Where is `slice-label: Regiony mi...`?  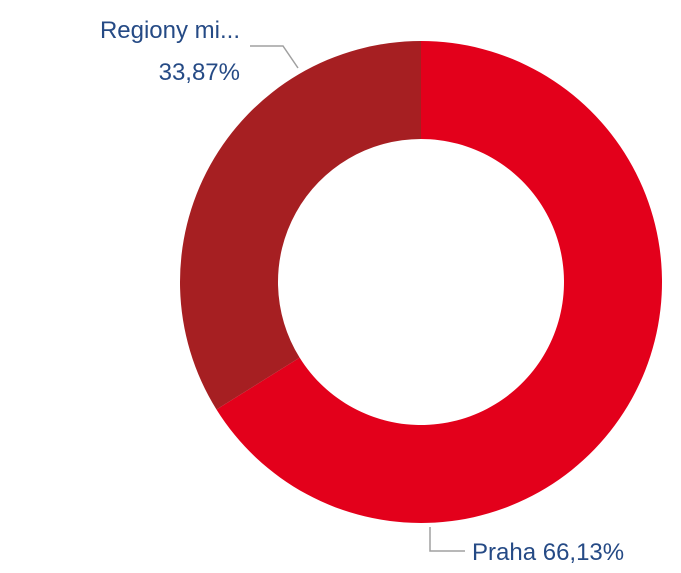
slice-label: Regiony mi... is located at coordinates (170, 30).